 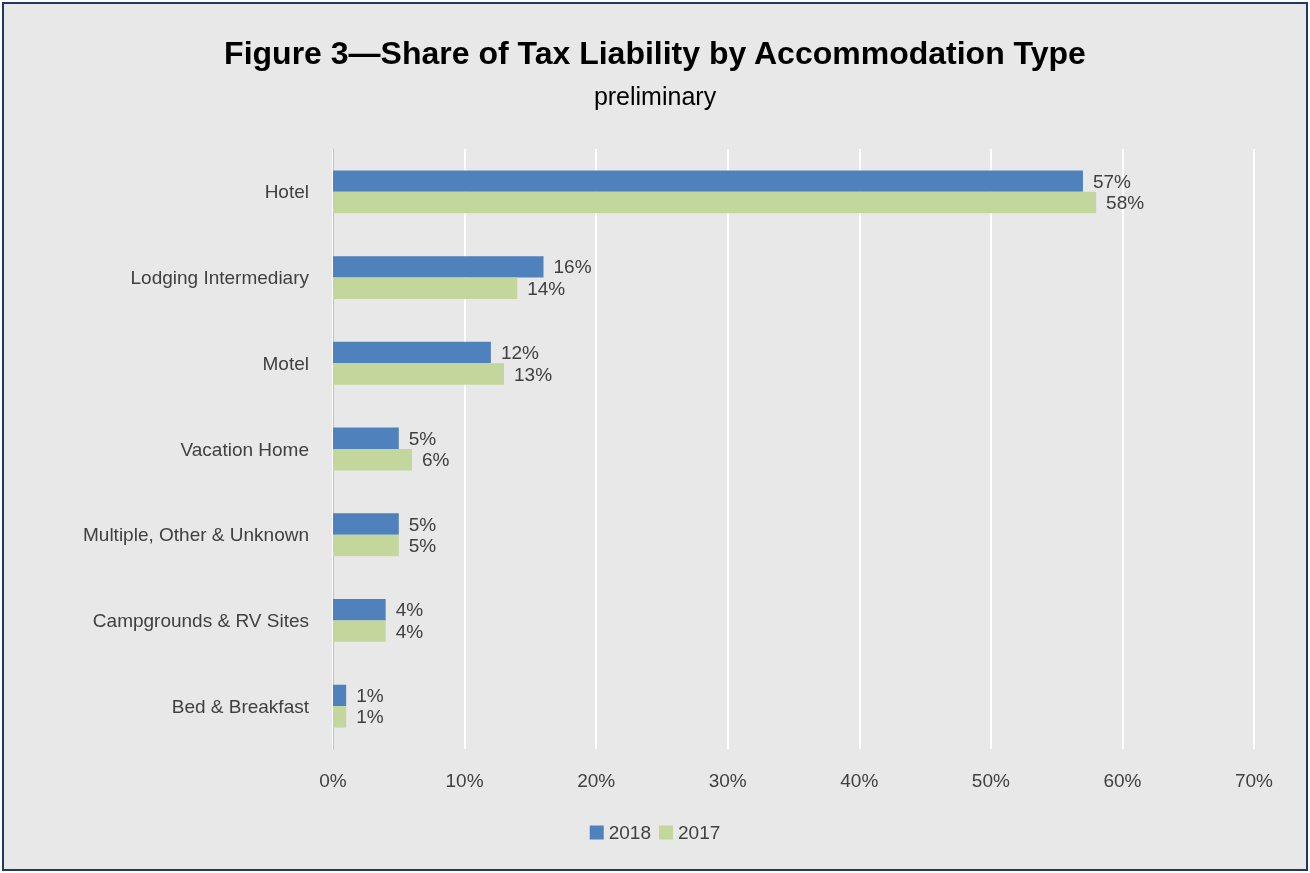 I want to click on x-tick-label: 70%, so click(x=1254, y=780).